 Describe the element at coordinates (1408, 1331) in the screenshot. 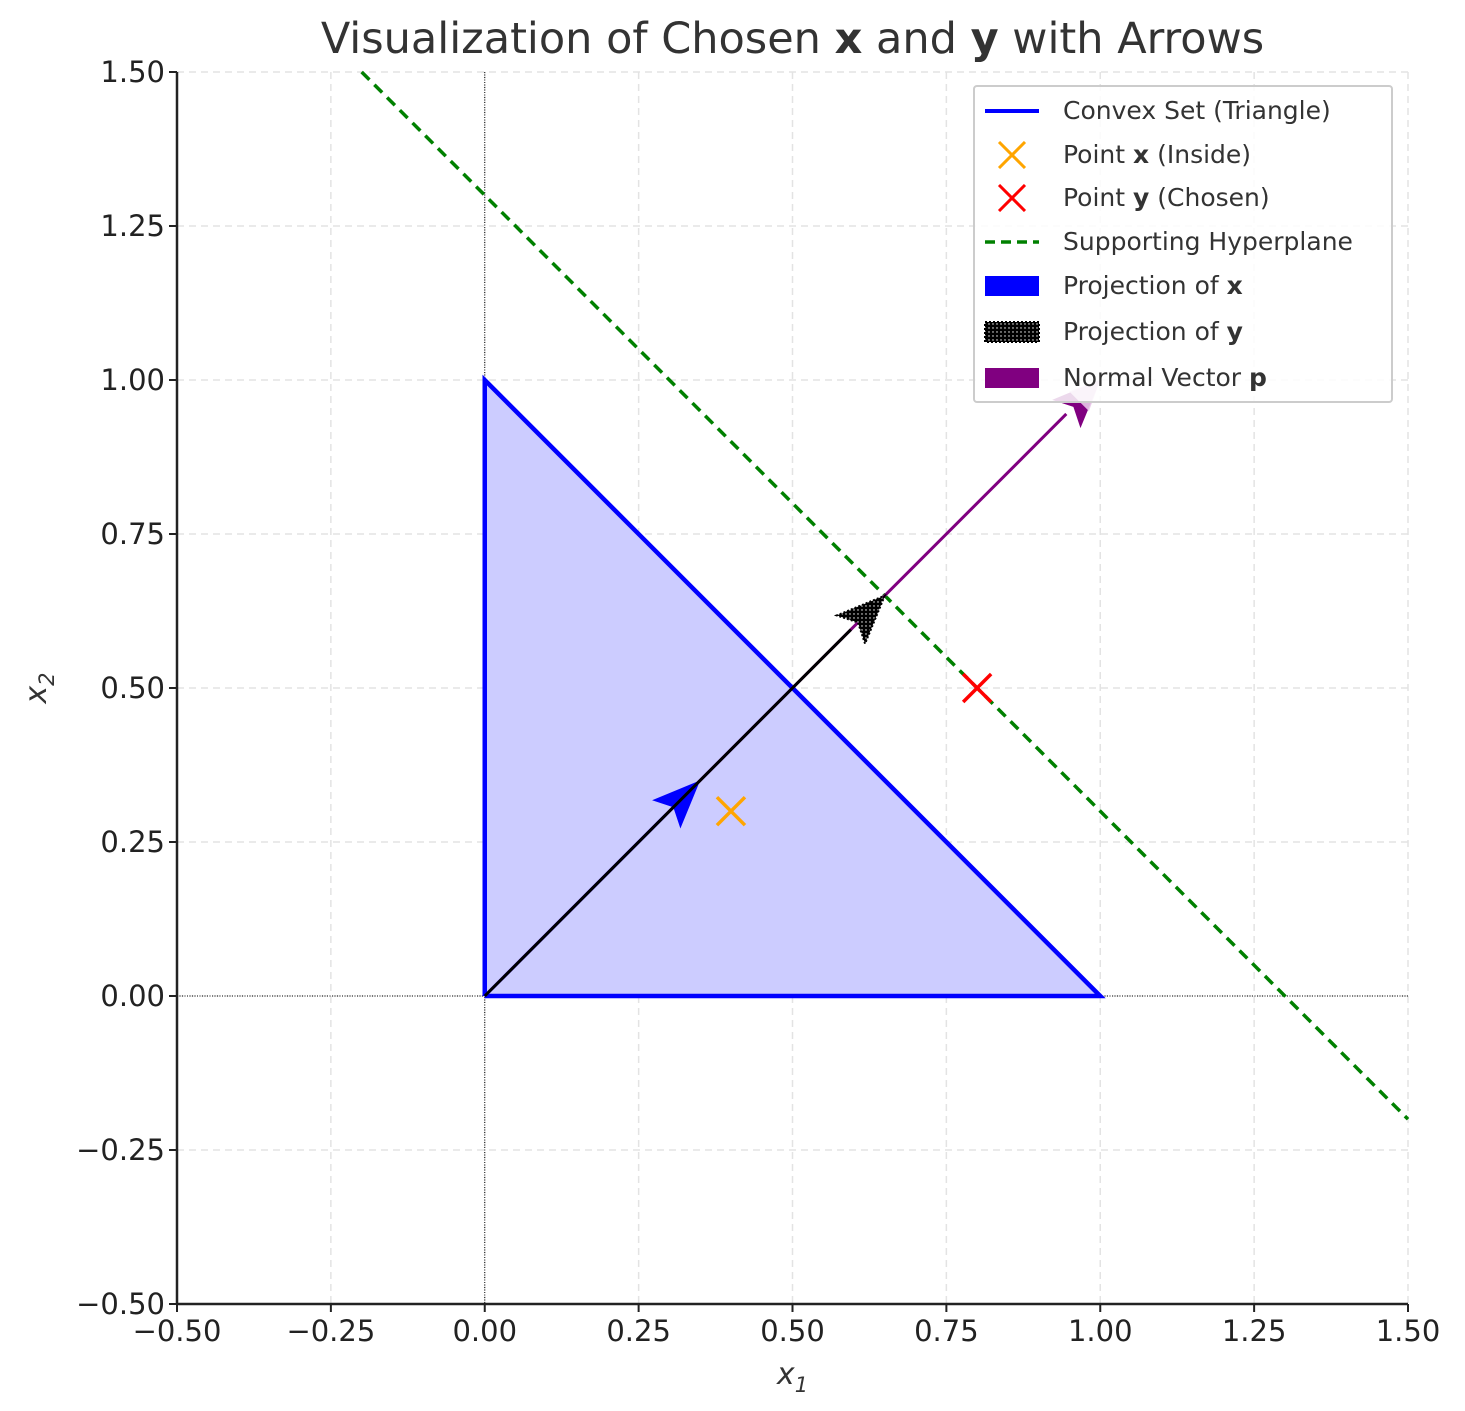

I see `x-tick-label: 1.50` at that location.